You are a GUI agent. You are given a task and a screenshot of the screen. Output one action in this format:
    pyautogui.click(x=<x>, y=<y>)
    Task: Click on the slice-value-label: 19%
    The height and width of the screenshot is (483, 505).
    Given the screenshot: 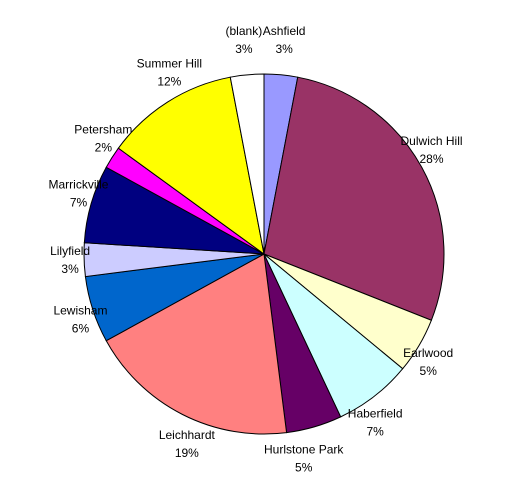 What is the action you would take?
    pyautogui.click(x=187, y=453)
    